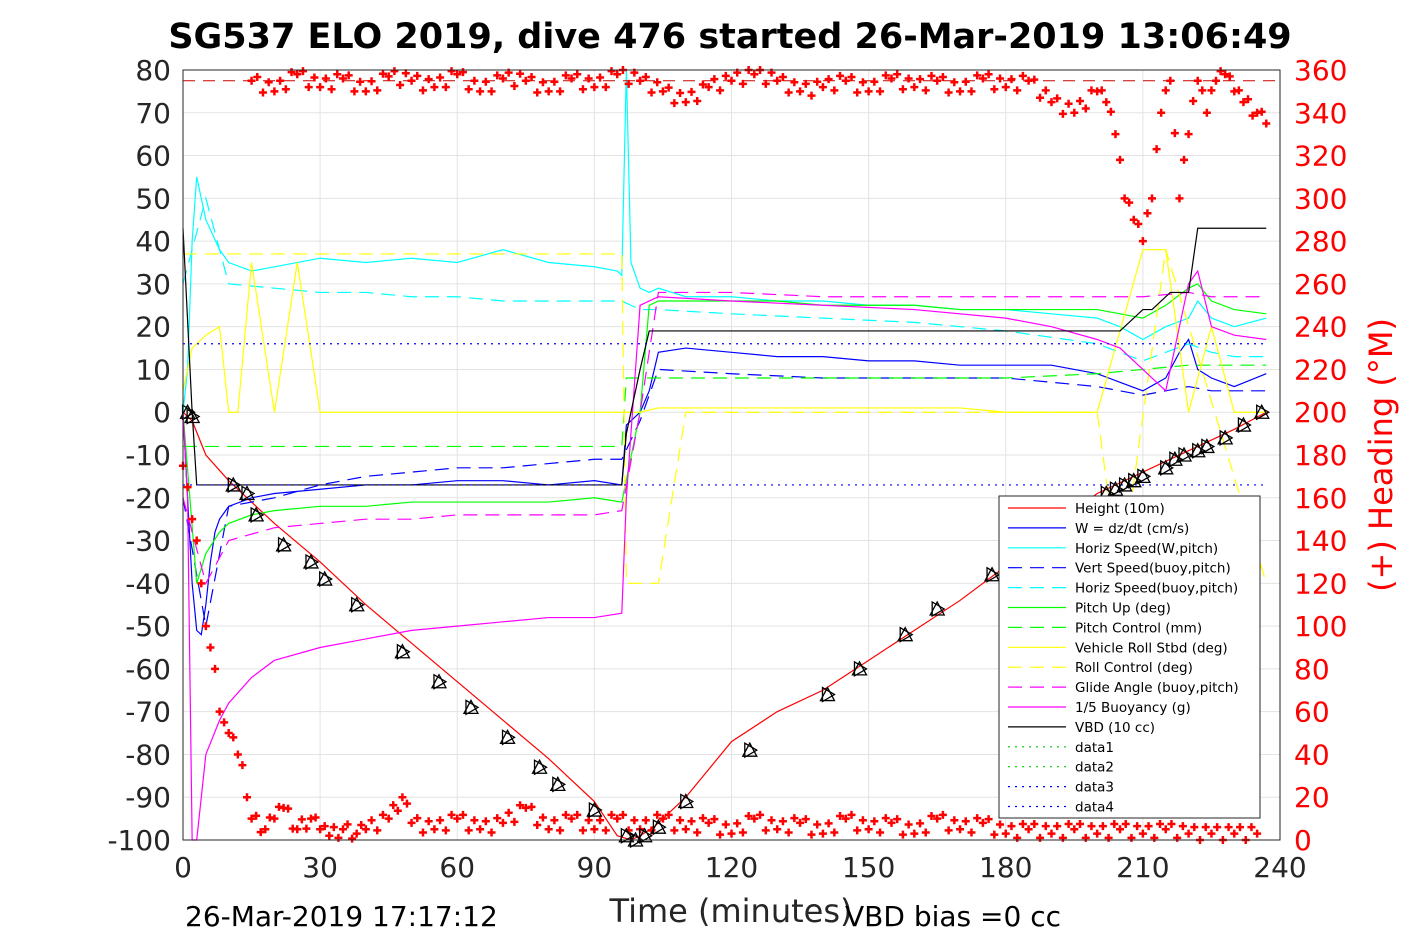 The width and height of the screenshot is (1417, 945). I want to click on y-left-tick-label: 60, so click(153, 156).